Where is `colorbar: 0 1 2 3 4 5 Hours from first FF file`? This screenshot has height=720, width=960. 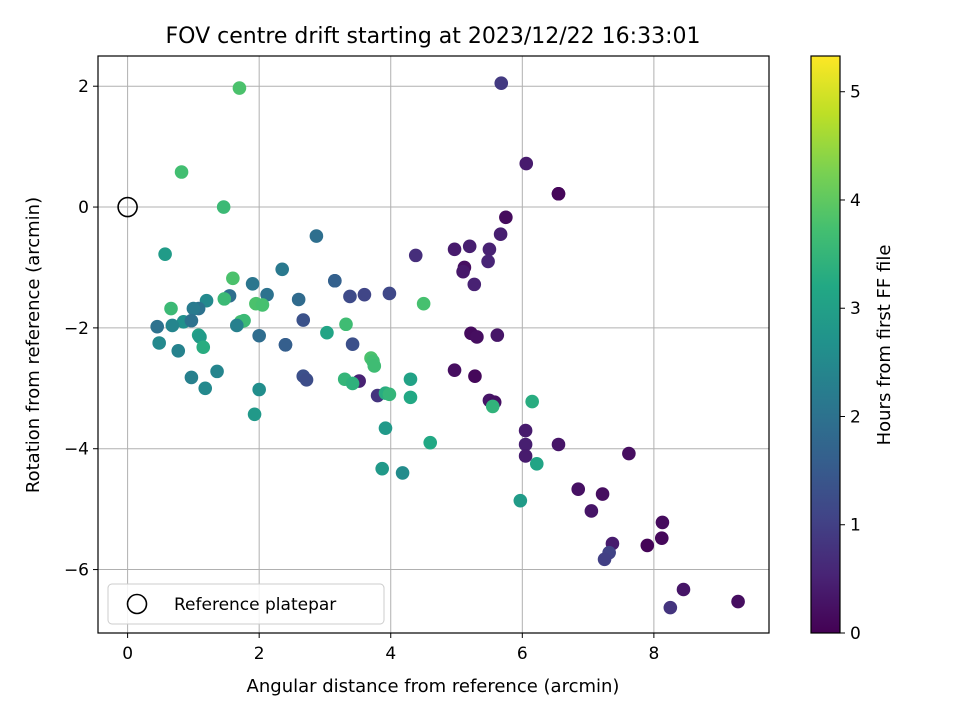
colorbar: 0 1 2 3 4 5 Hours from first FF file is located at coordinates (852, 349).